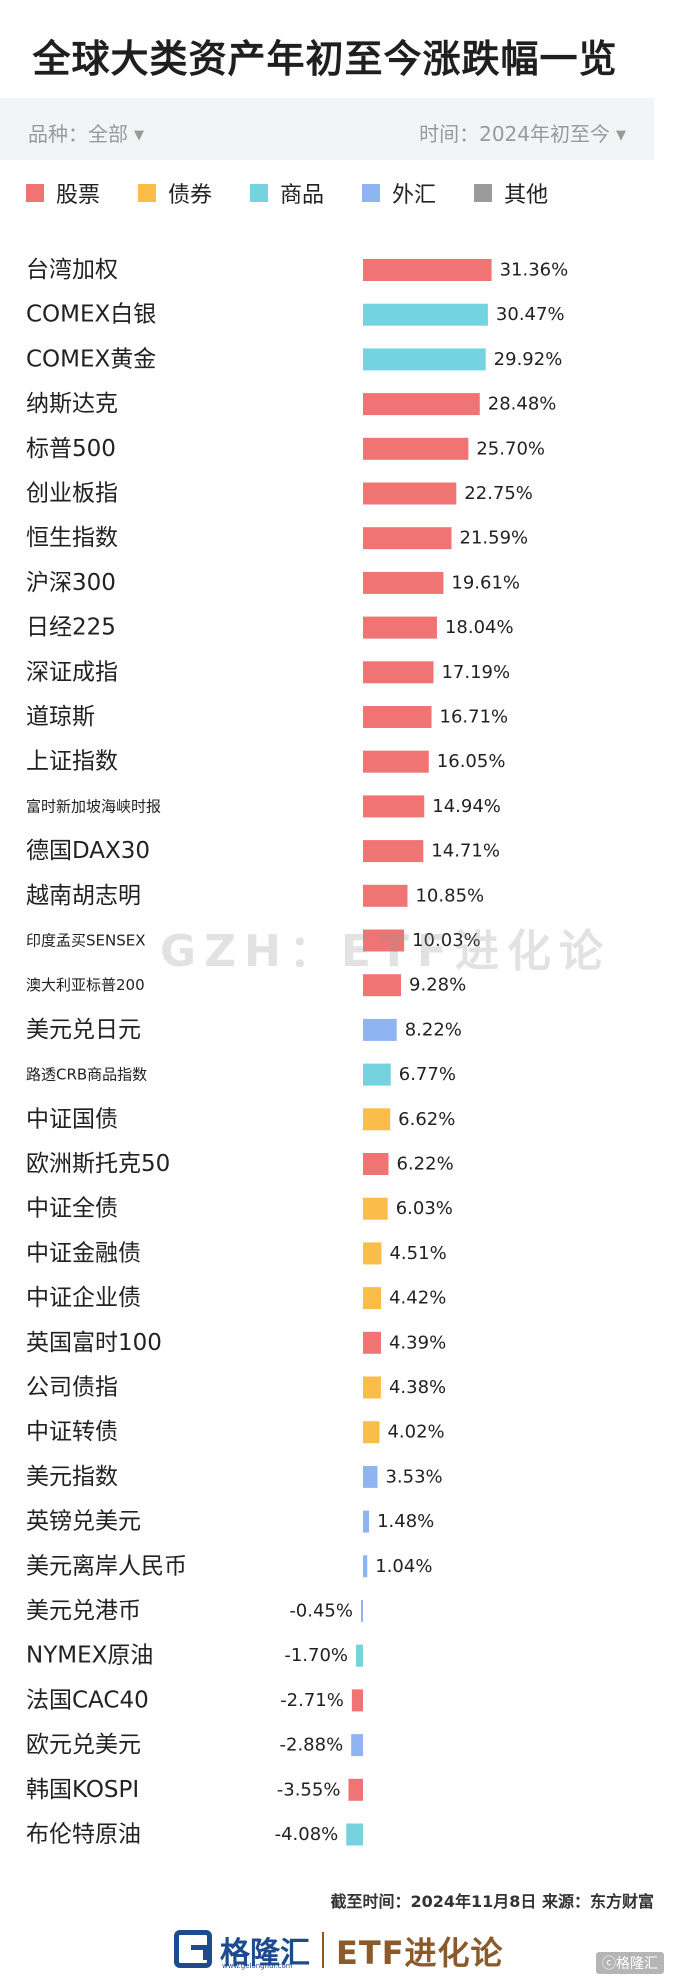  Describe the element at coordinates (485, 582) in the screenshot. I see `value-label: 19.61%` at that location.